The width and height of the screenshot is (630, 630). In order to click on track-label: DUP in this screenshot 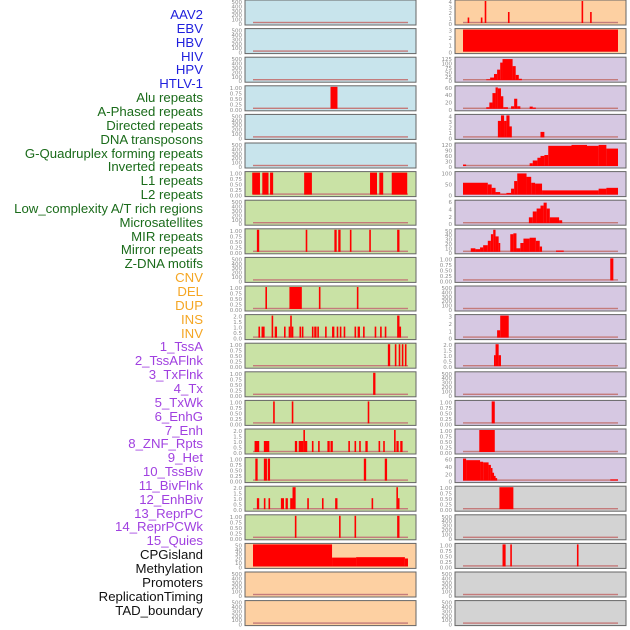, I will do `click(189, 305)`.